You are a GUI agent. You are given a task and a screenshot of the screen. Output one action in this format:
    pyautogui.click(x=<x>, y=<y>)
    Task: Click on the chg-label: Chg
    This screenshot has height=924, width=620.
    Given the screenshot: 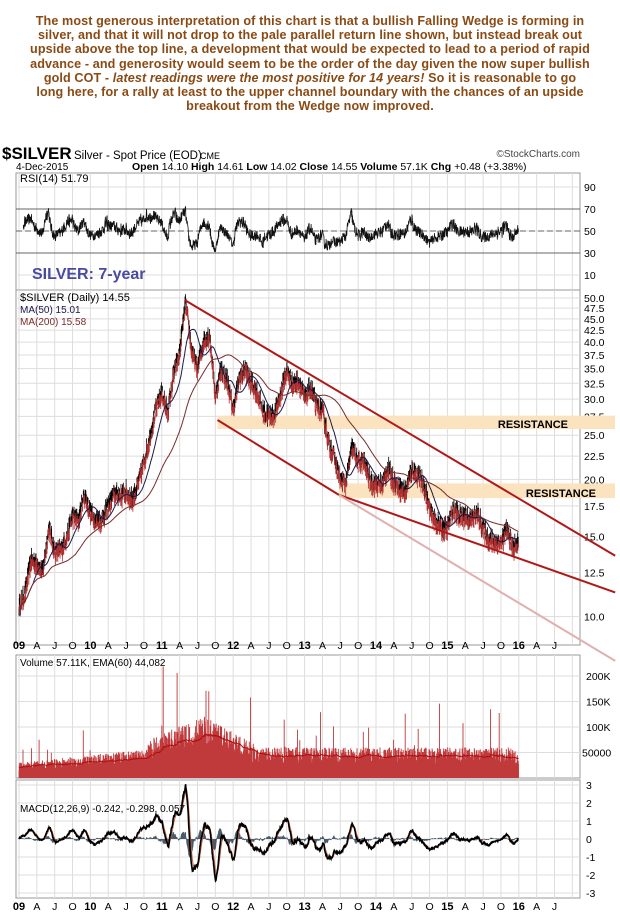 What is the action you would take?
    pyautogui.click(x=441, y=167)
    